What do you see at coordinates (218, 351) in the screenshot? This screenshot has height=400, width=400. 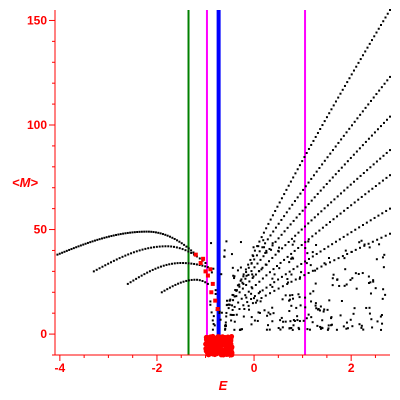 I see `red-cluster-point` at bounding box center [218, 351].